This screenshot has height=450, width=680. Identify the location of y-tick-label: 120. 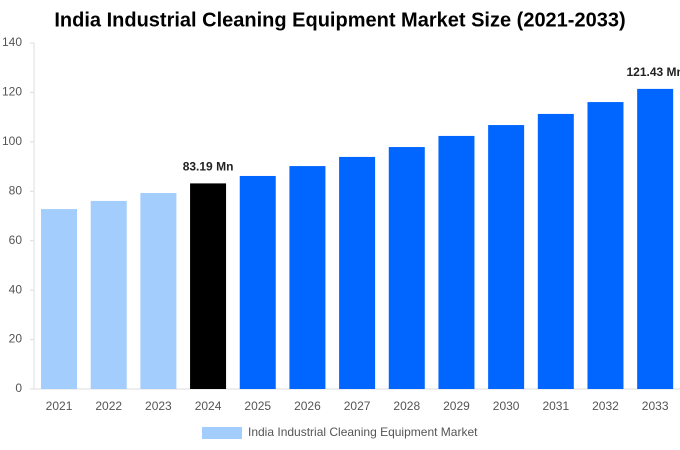
(12, 92).